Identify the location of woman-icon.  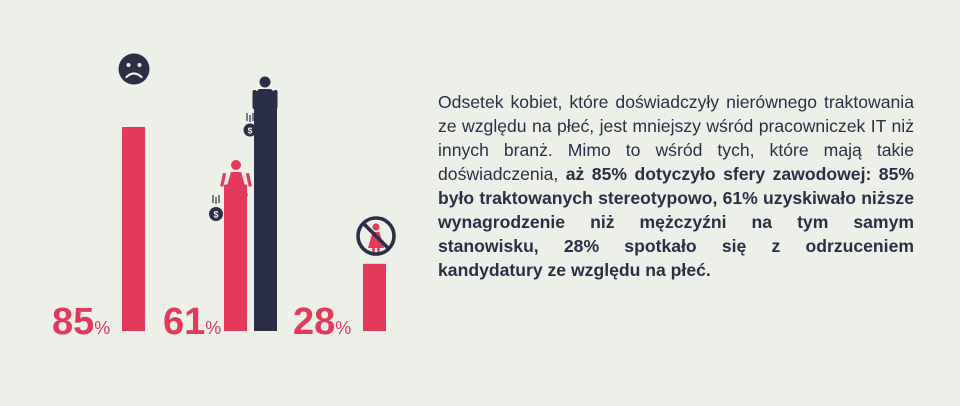
(236, 186).